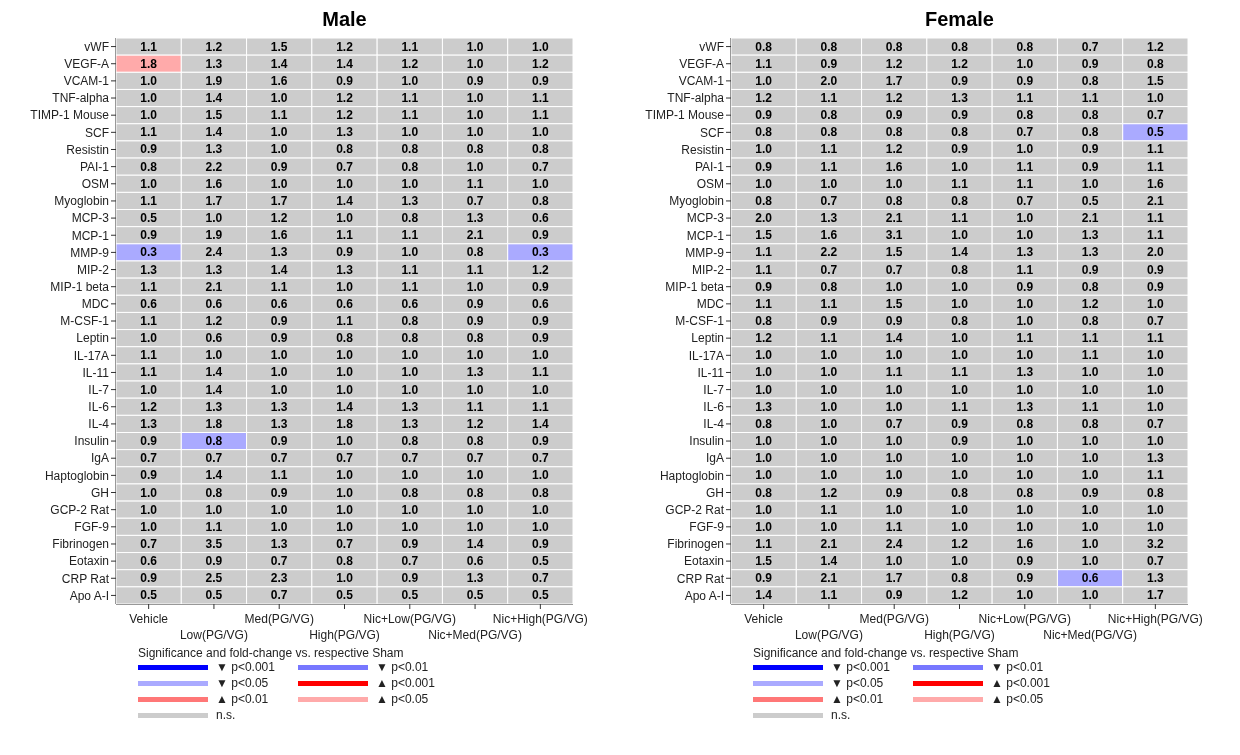  Describe the element at coordinates (829, 252) in the screenshot. I see `data-label: 2.2` at that location.